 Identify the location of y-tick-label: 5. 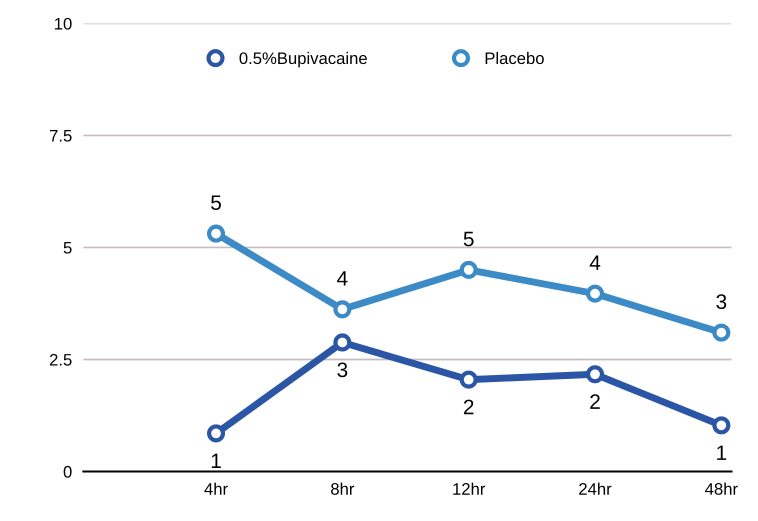
(68, 248).